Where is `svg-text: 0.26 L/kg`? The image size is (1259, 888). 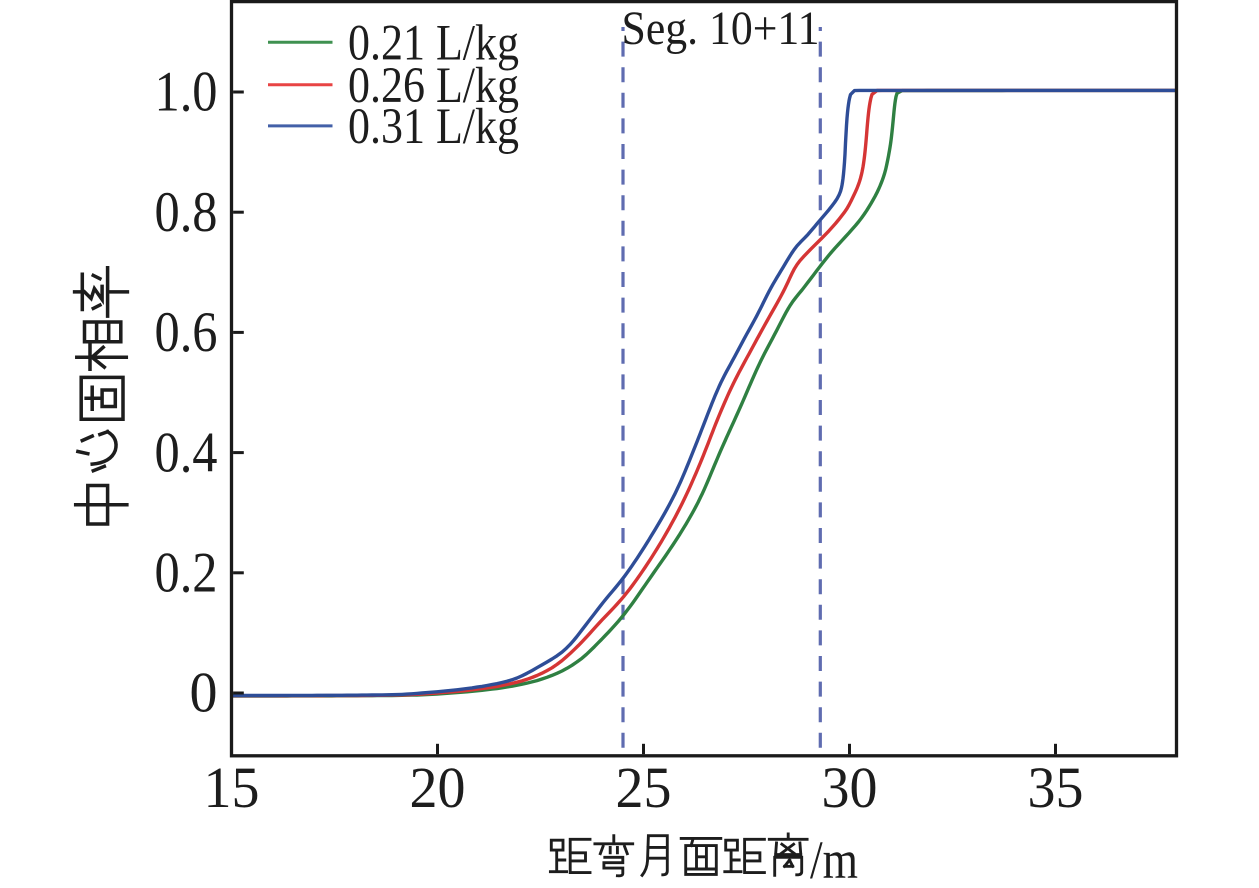 svg-text: 0.26 L/kg is located at coordinates (433, 86).